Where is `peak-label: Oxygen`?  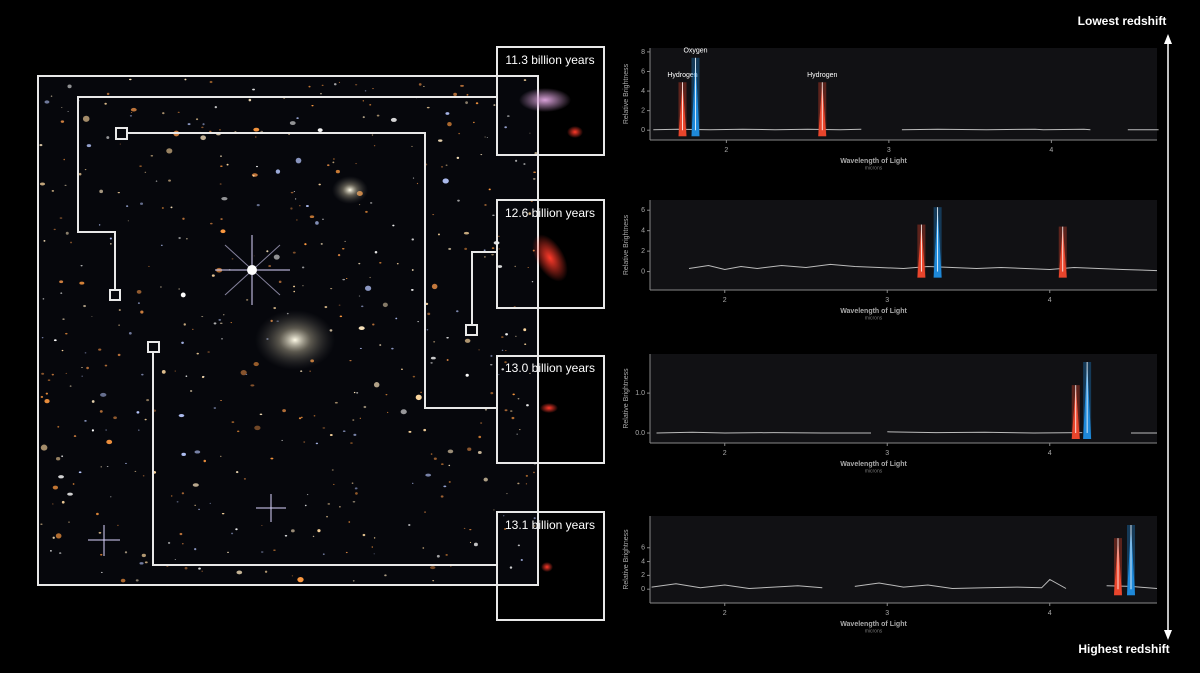 peak-label: Oxygen is located at coordinates (695, 51).